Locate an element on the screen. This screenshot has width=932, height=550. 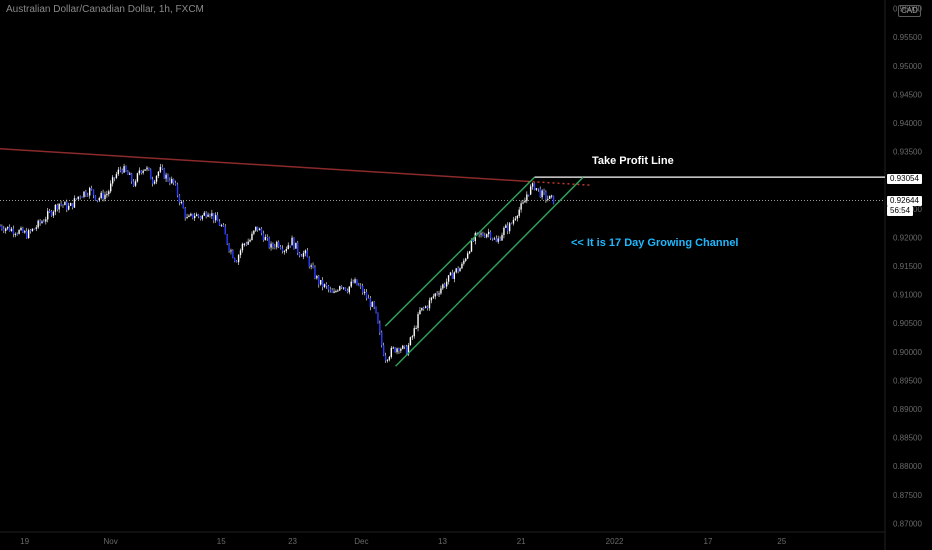
bar-countdown-label: 56:54 is located at coordinates (900, 211).